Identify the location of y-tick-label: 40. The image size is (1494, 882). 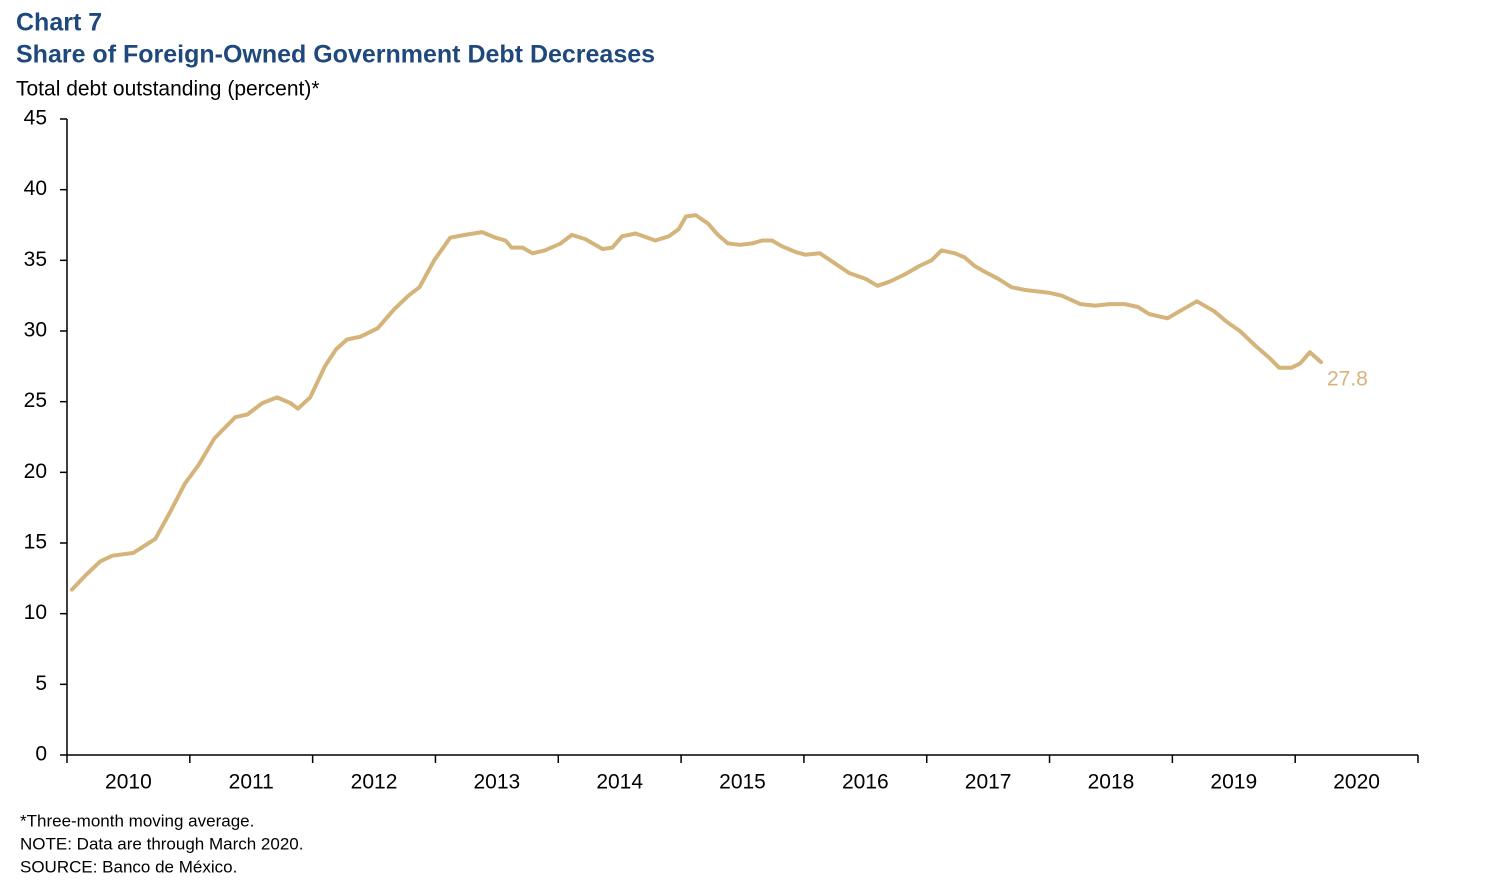
(35, 188).